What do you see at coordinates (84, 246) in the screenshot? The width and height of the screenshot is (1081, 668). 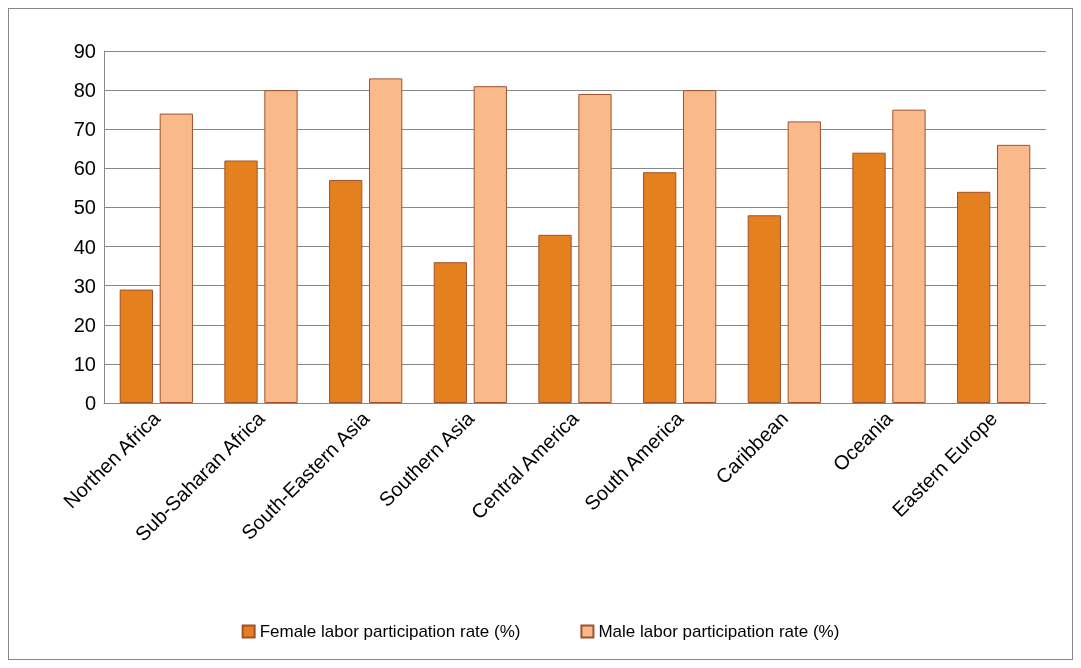 I see `y-tick-label: 40` at bounding box center [84, 246].